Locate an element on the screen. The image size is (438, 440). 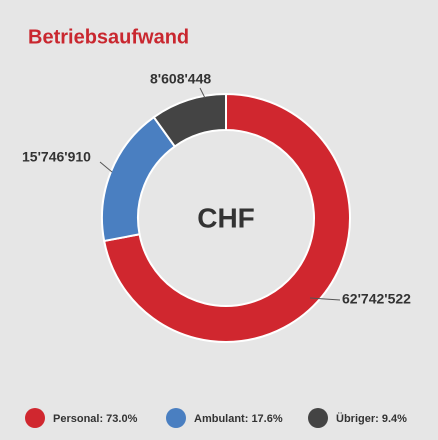
donut-segment is located at coordinates (189, 120).